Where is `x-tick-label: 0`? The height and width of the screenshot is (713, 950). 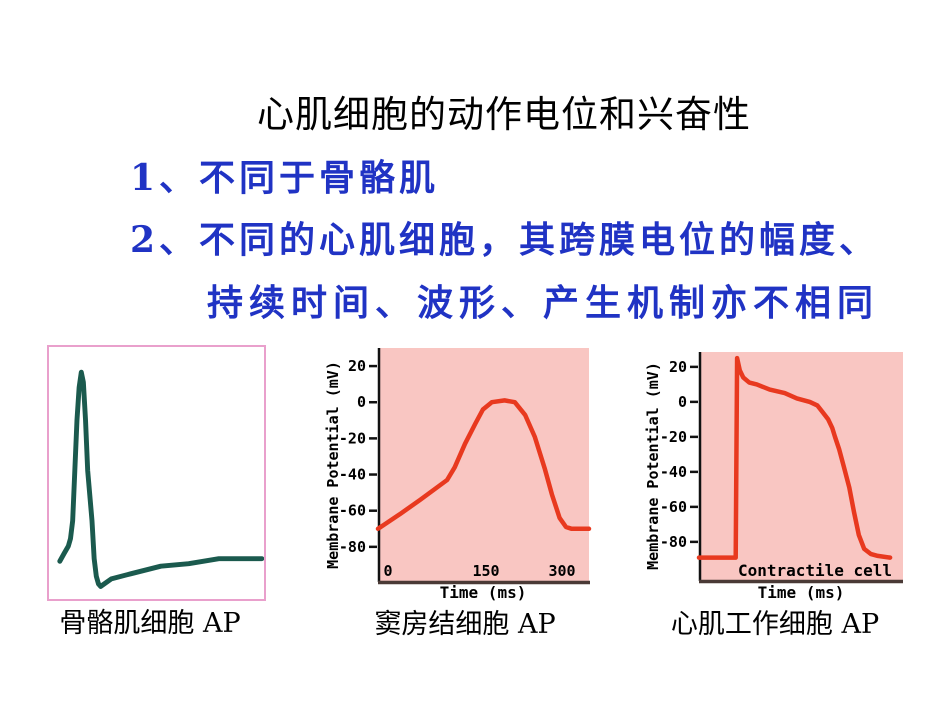
x-tick-label: 0 is located at coordinates (387, 571).